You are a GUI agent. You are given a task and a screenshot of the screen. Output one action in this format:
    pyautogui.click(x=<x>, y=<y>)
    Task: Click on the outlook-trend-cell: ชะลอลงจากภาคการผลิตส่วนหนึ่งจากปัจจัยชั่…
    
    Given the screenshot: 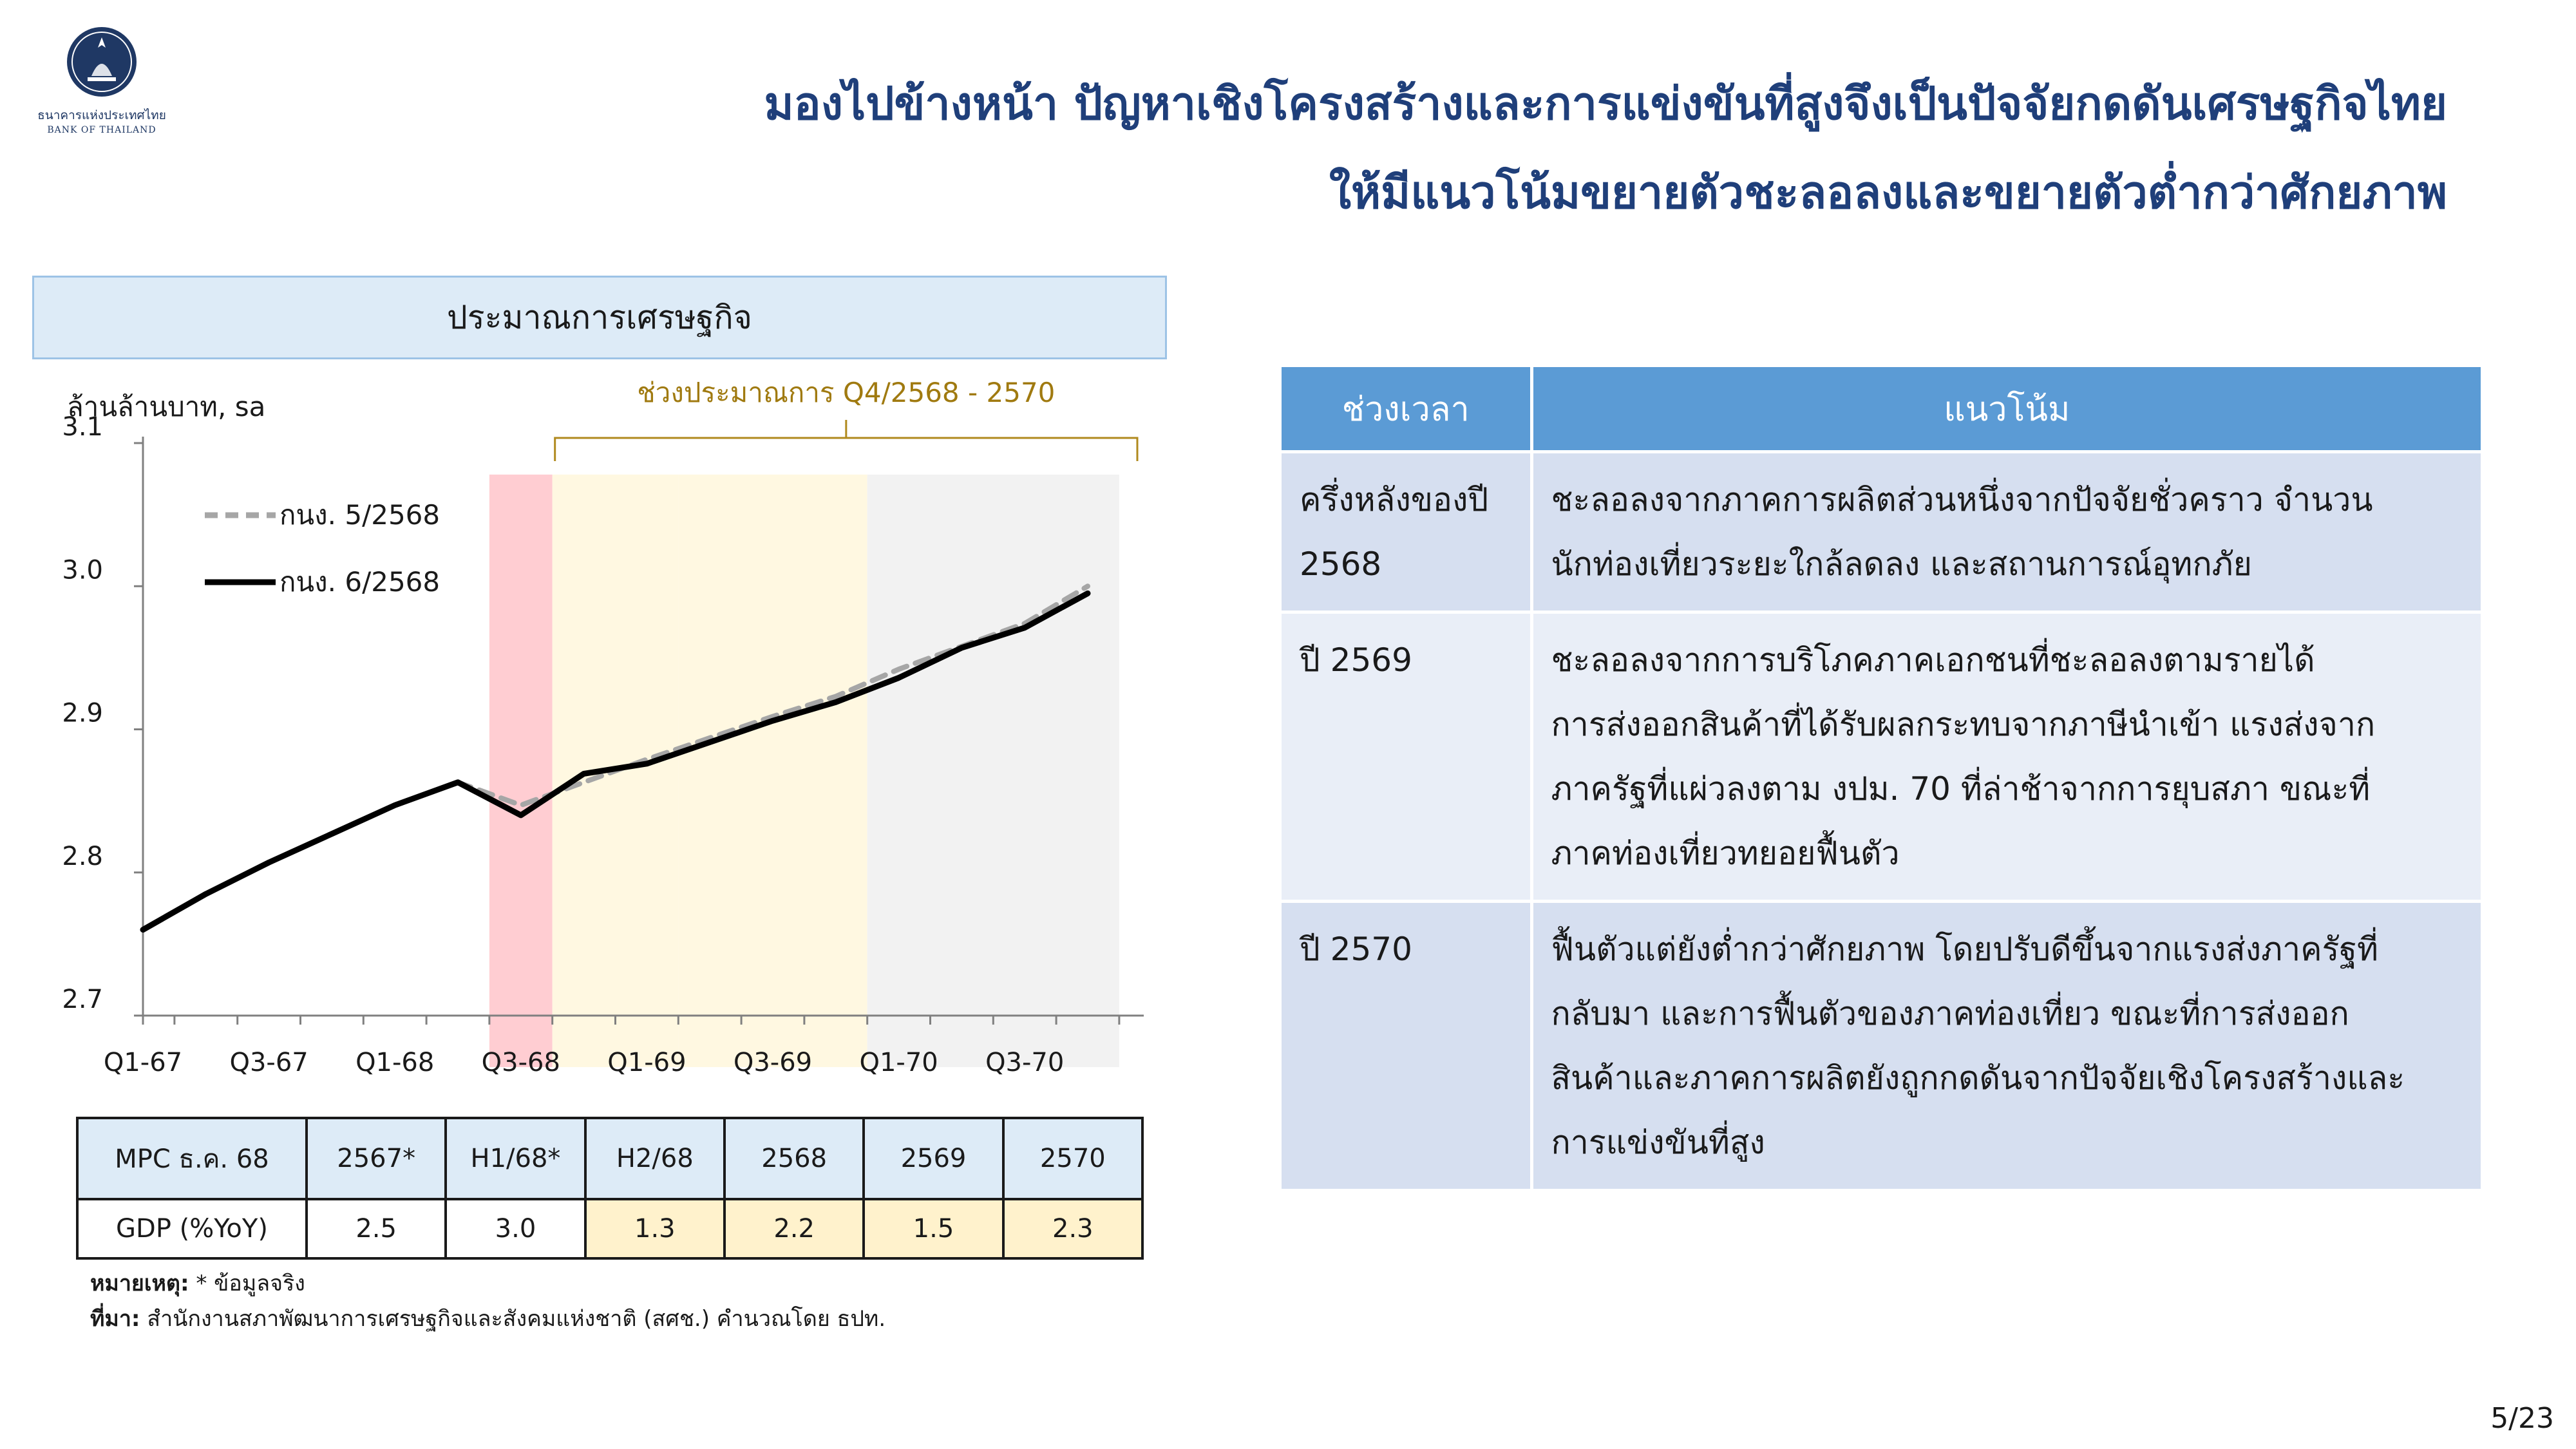 What is the action you would take?
    pyautogui.click(x=2006, y=532)
    